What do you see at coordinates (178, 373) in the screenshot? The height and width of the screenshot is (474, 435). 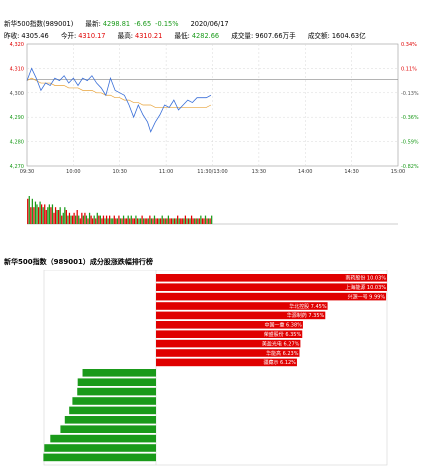 I see `loser-label: 东方通信 -3.19%` at bounding box center [178, 373].